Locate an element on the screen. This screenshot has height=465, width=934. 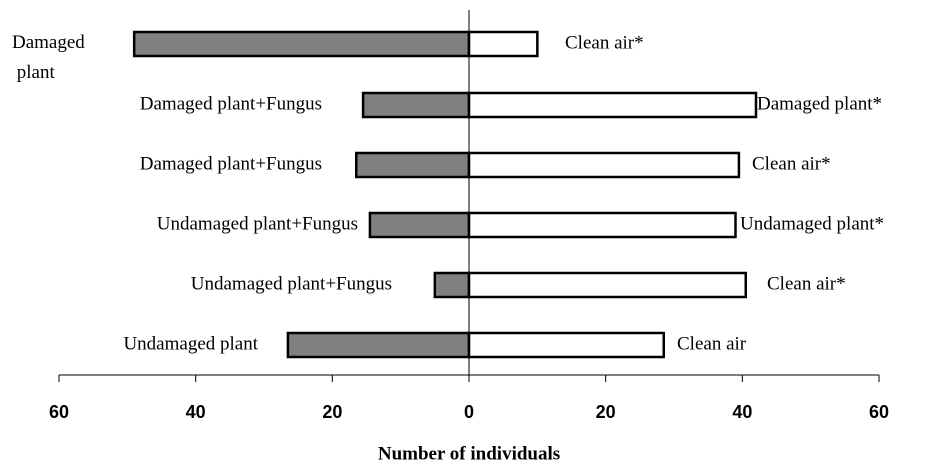
right-label: Undamaged plant* is located at coordinates (812, 223).